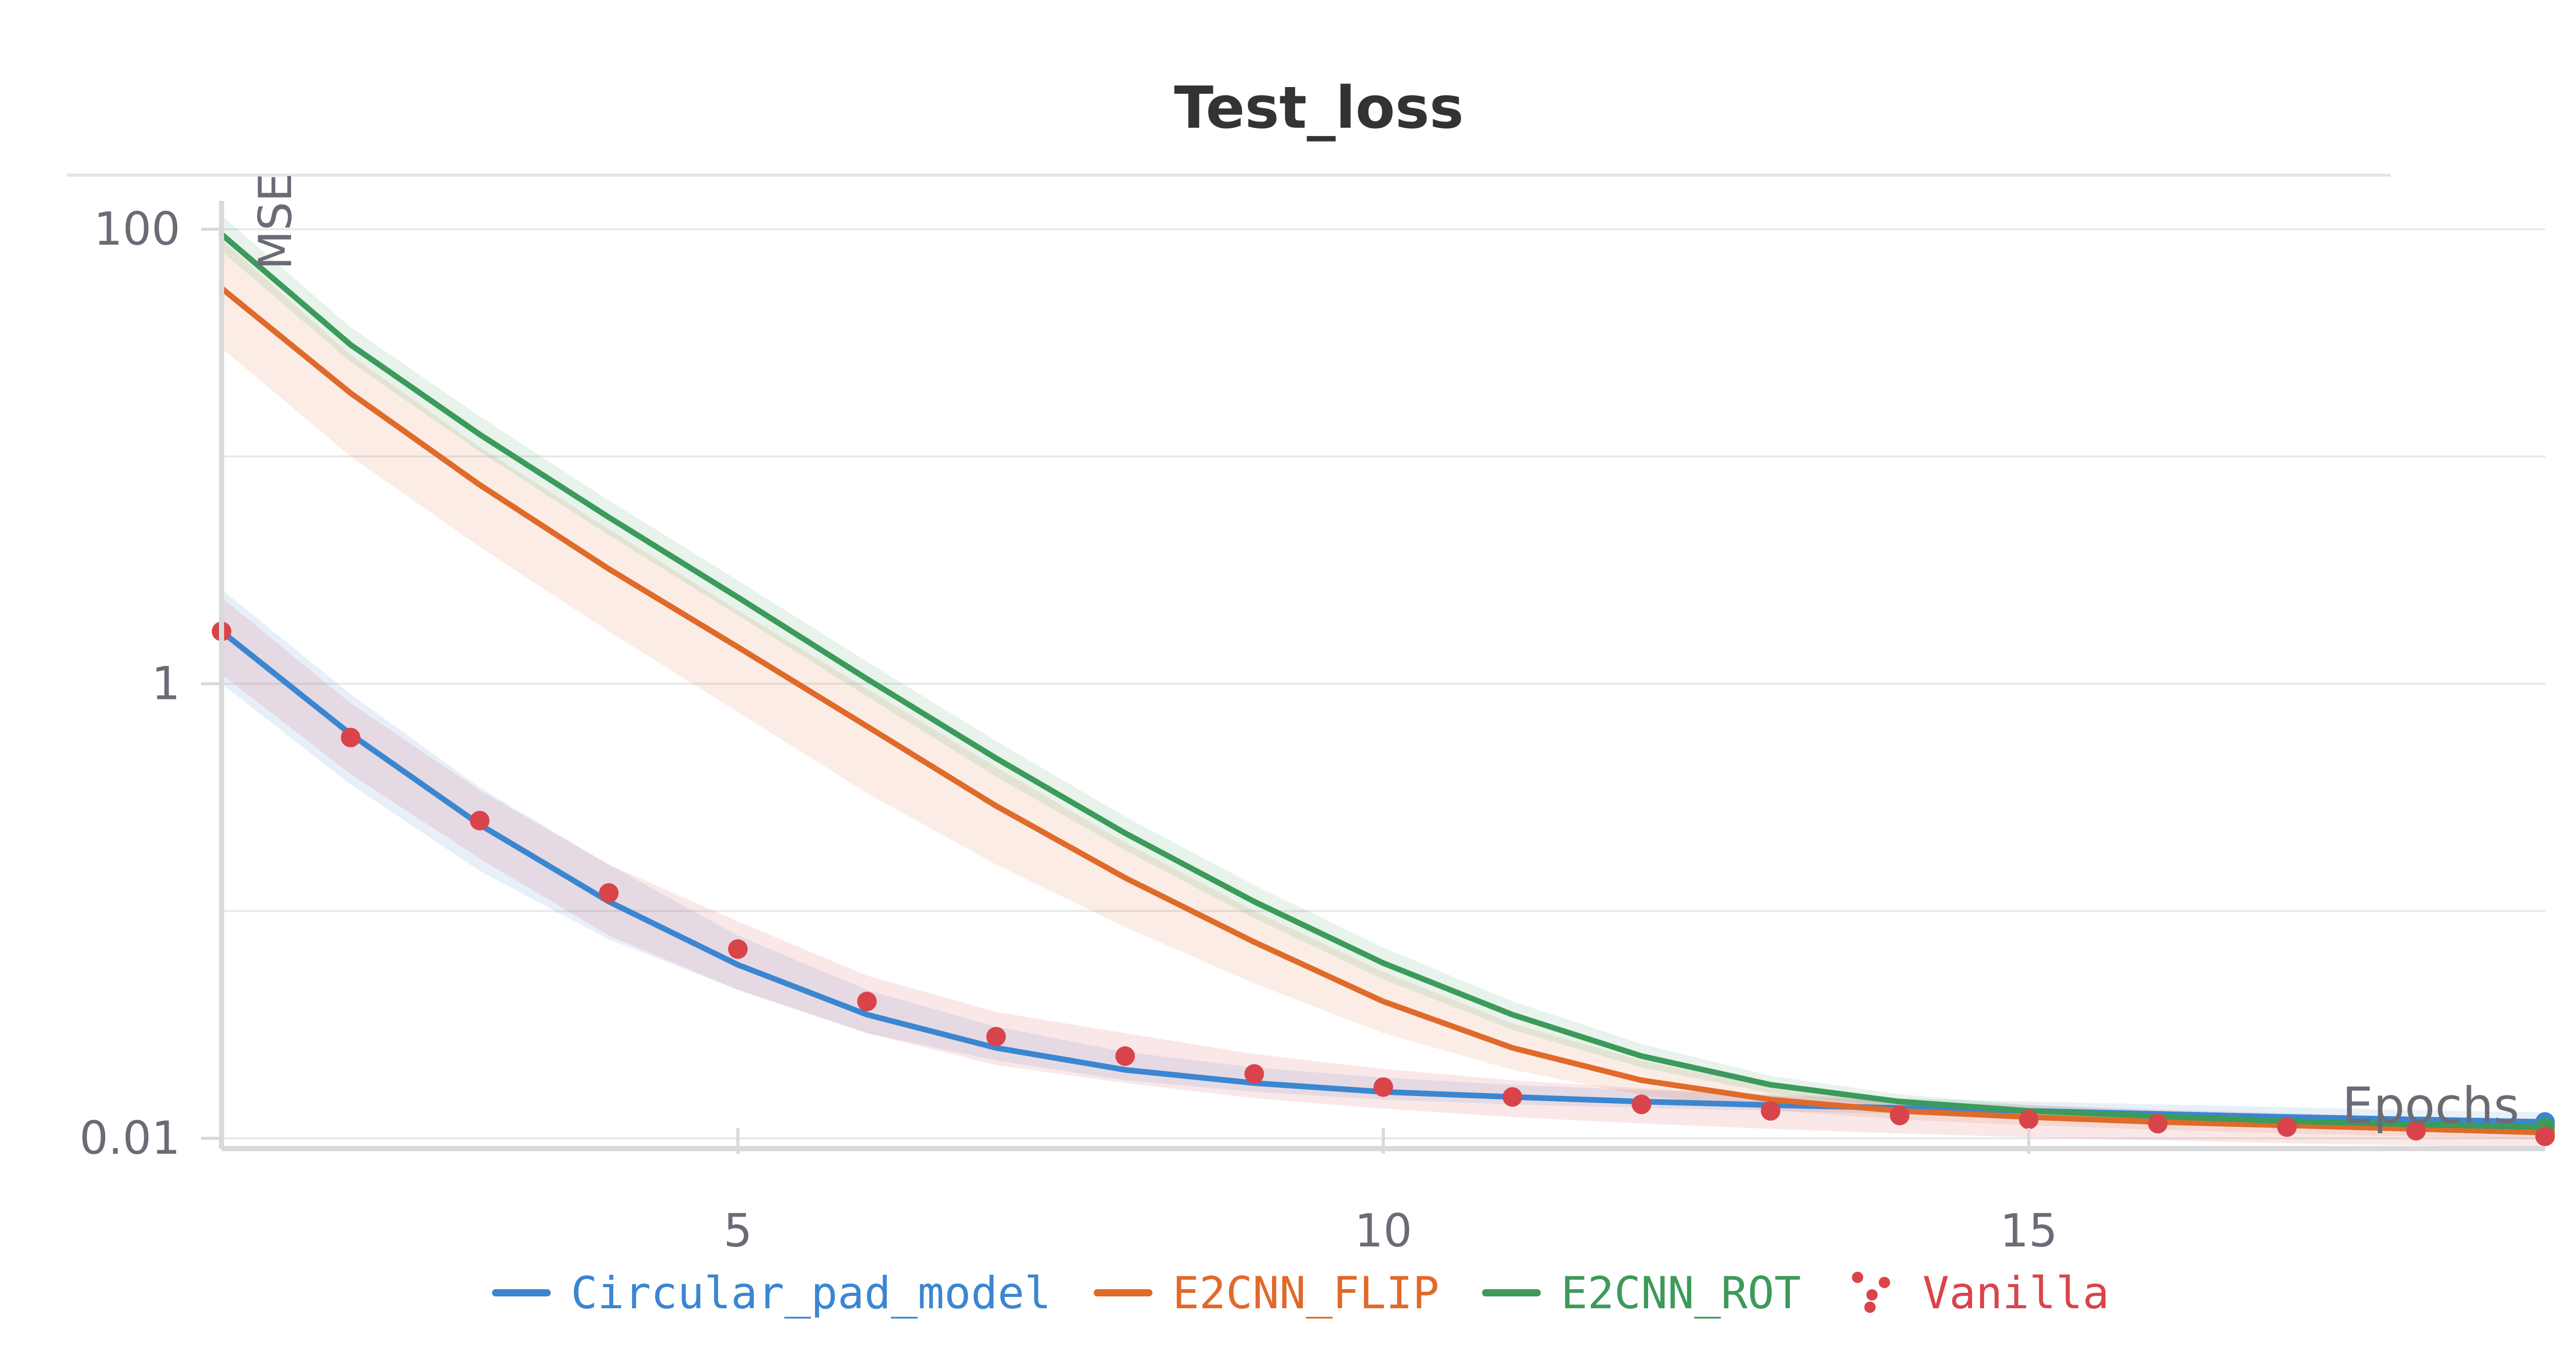 Image resolution: width=2576 pixels, height=1368 pixels. Describe the element at coordinates (1681, 1293) in the screenshot. I see `legend-label-e2cnn-rot: E2CNN_ROT` at that location.